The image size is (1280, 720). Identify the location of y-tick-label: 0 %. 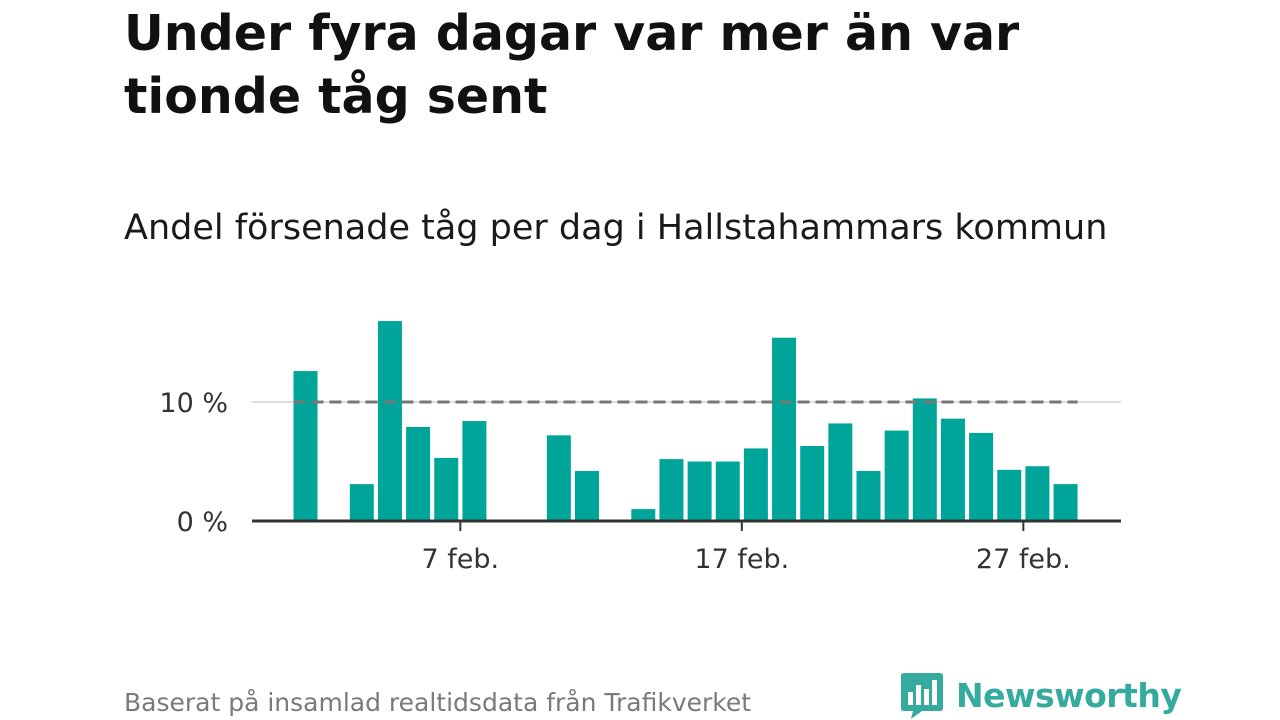
(202, 522).